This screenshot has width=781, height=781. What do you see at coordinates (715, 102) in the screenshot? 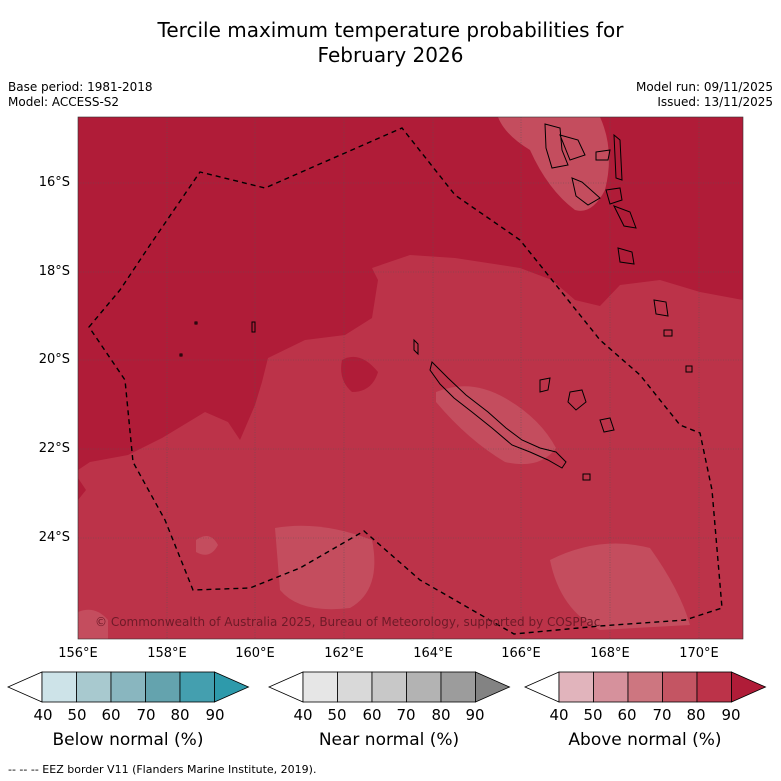
I see `issued-text: Issued: 13/11/2025` at bounding box center [715, 102].